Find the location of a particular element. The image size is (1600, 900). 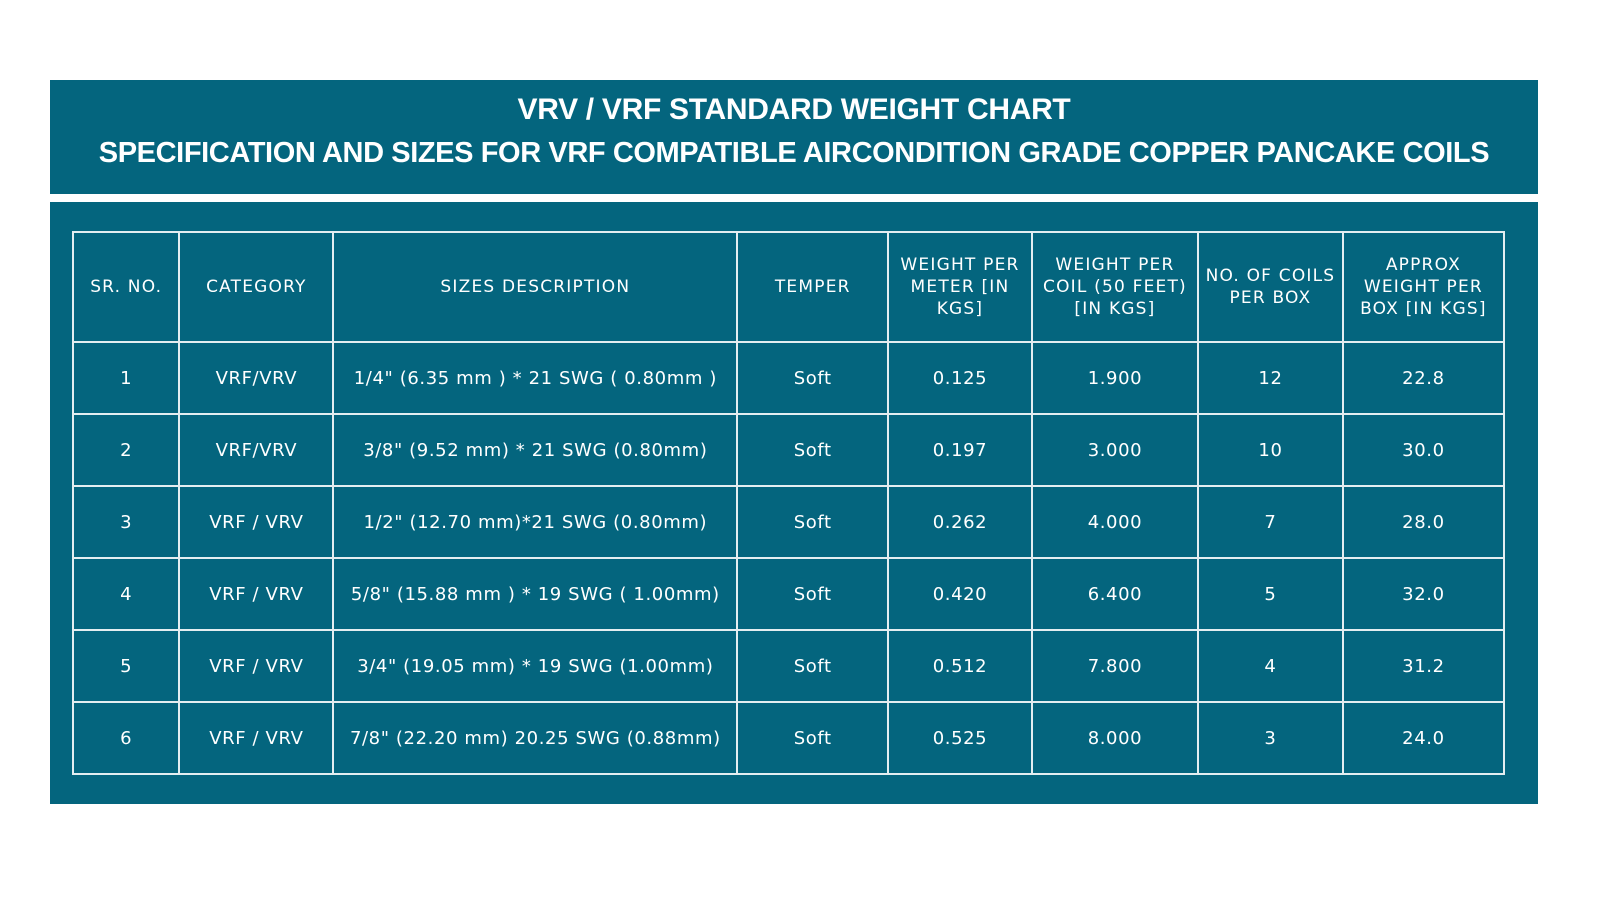

cell-weight-per-box: 28.0 is located at coordinates (1423, 522).